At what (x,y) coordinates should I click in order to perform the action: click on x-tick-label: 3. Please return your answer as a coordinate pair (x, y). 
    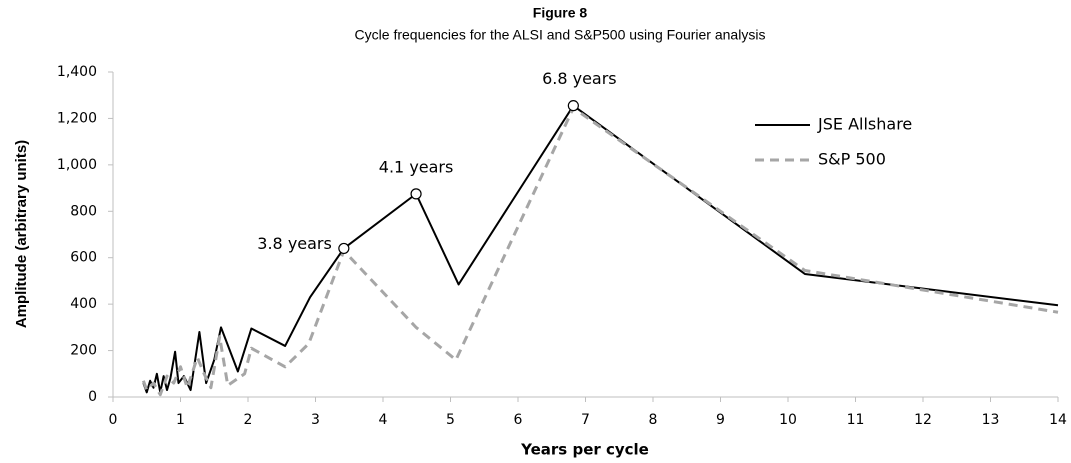
    Looking at the image, I should click on (315, 420).